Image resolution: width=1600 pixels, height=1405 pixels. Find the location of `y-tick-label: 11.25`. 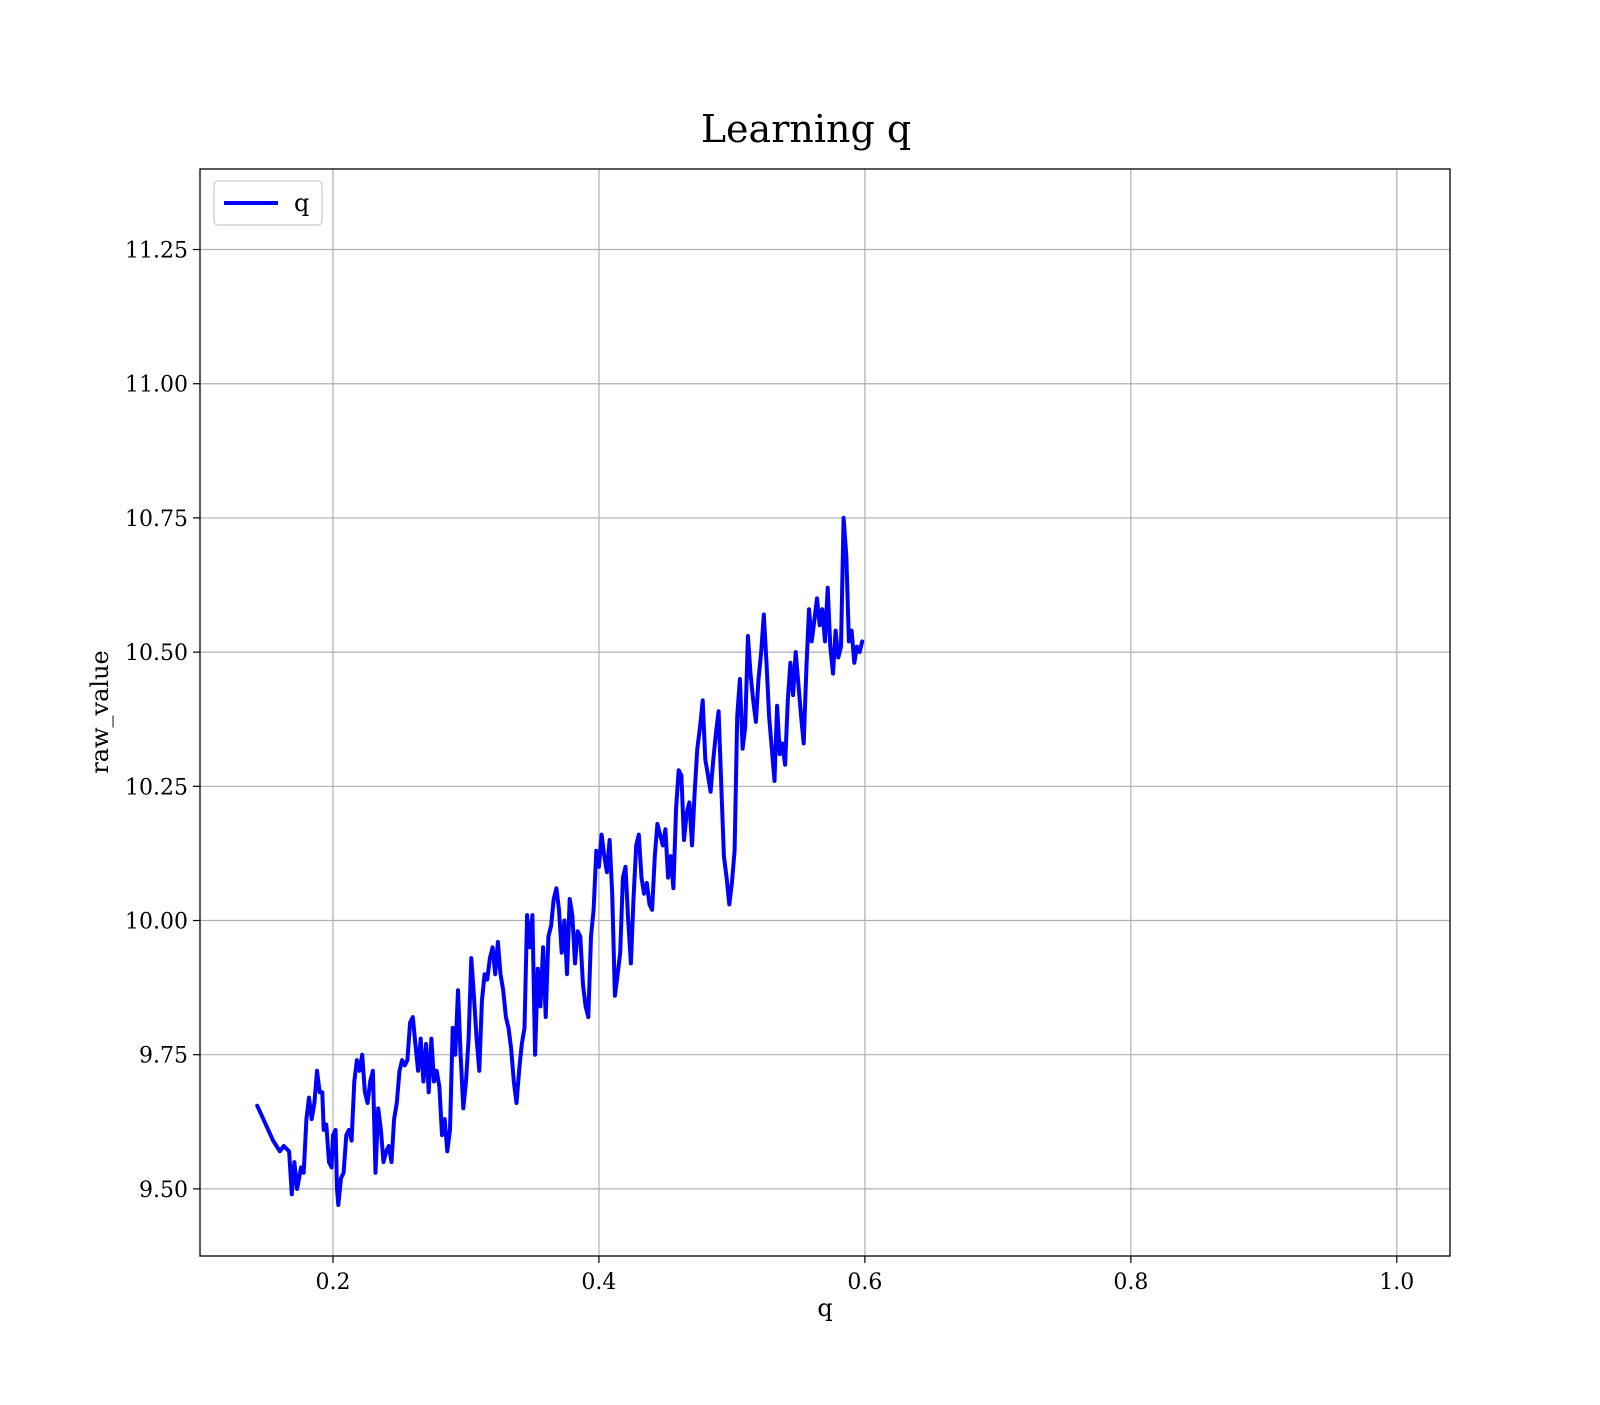

y-tick-label: 11.25 is located at coordinates (156, 251).